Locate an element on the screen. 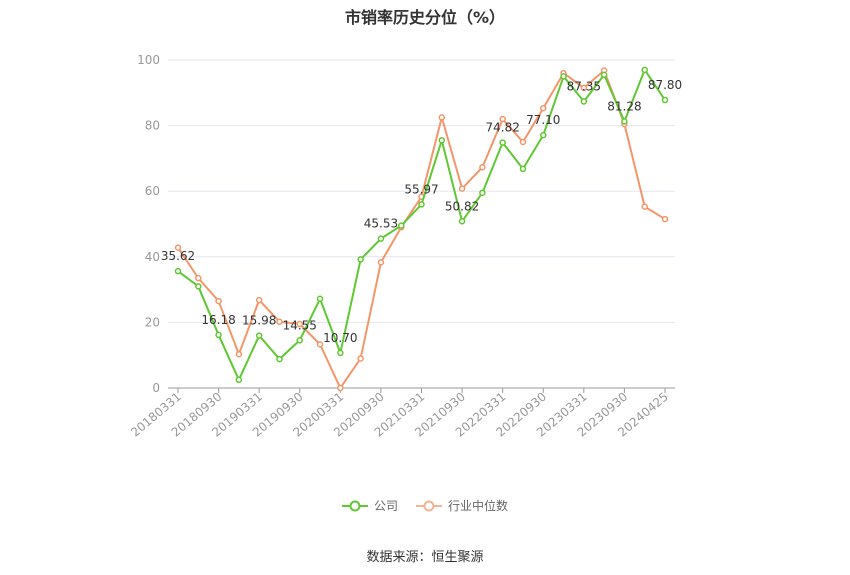 This screenshot has width=850, height=575. legend-company-marker is located at coordinates (354, 505).